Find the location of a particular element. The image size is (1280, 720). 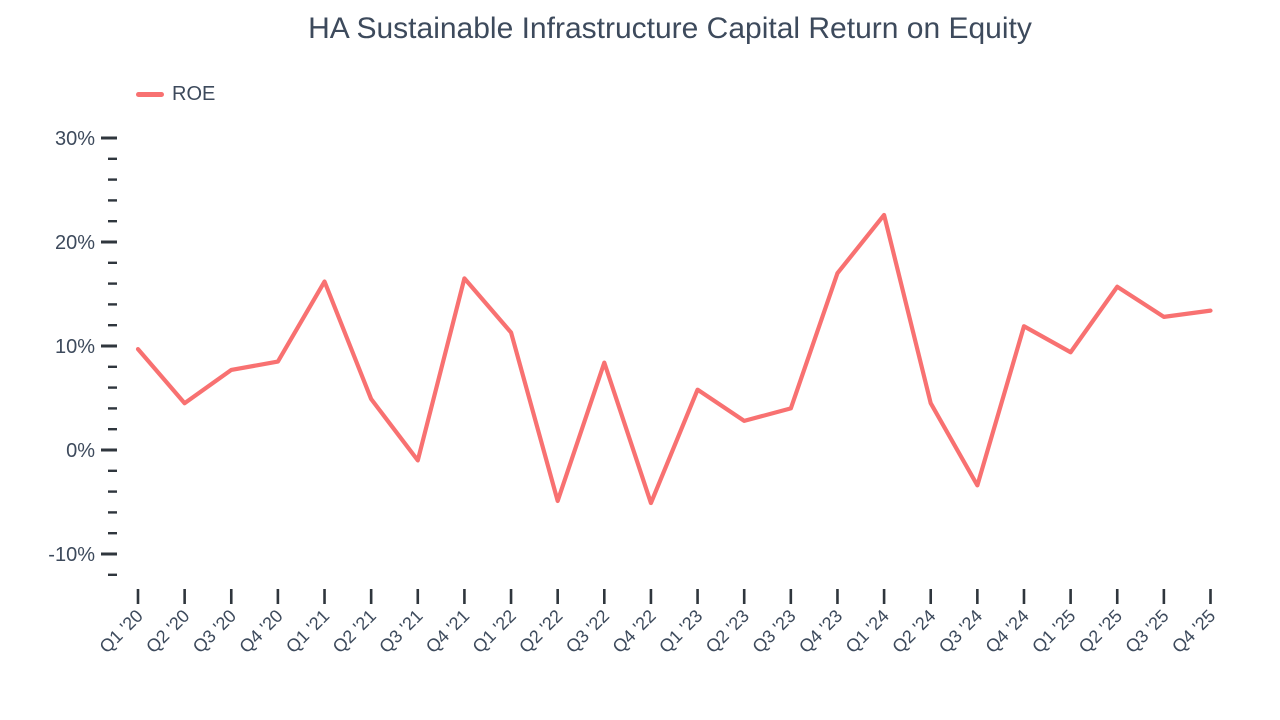

x-axis-tick-label: Q4 '20 is located at coordinates (260, 631).